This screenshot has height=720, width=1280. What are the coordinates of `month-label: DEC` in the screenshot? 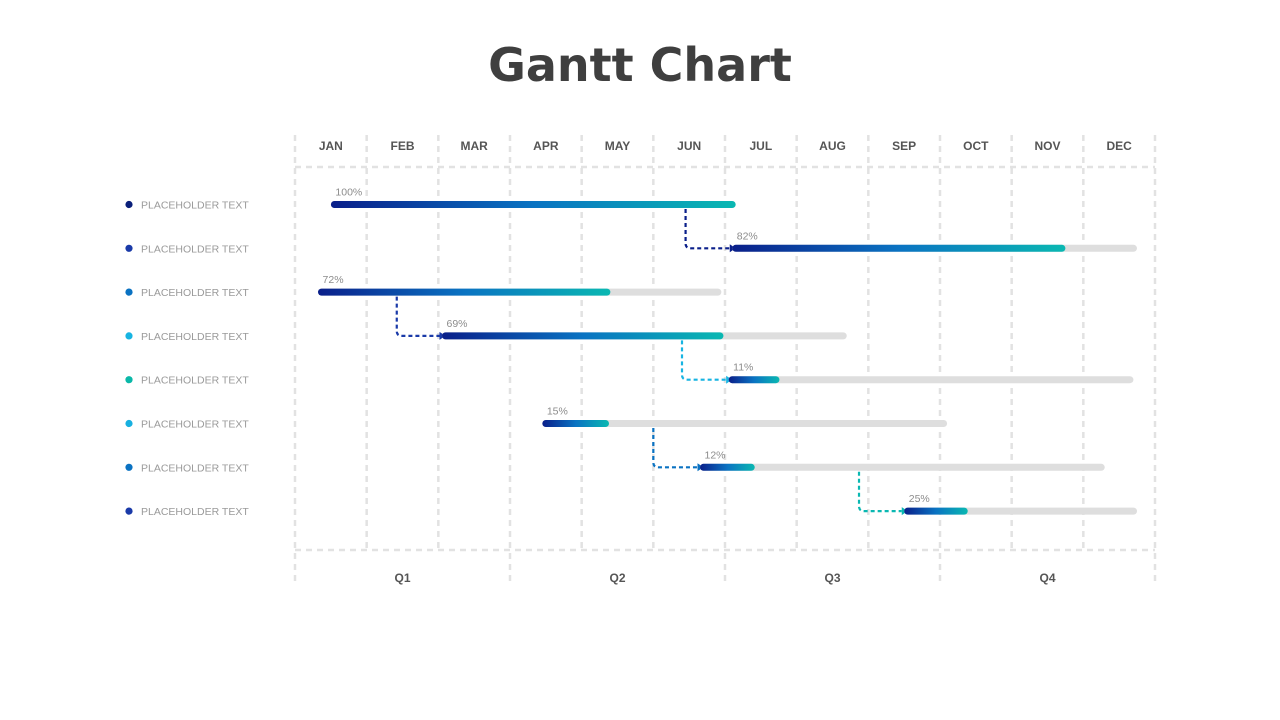 It's located at (1119, 146).